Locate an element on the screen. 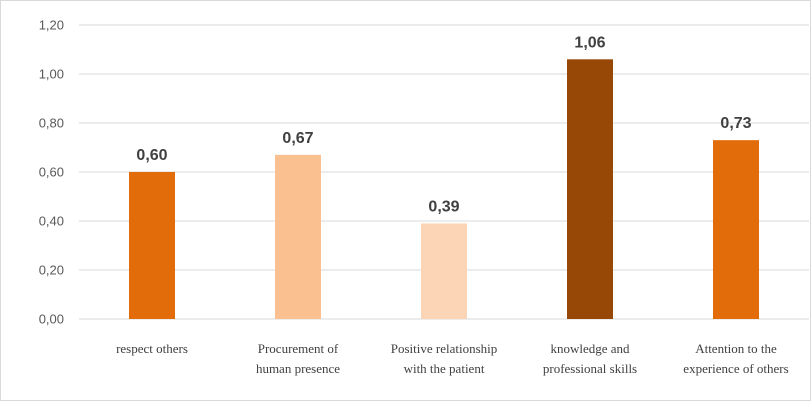  y-tick-label: 1,20 is located at coordinates (51, 25).